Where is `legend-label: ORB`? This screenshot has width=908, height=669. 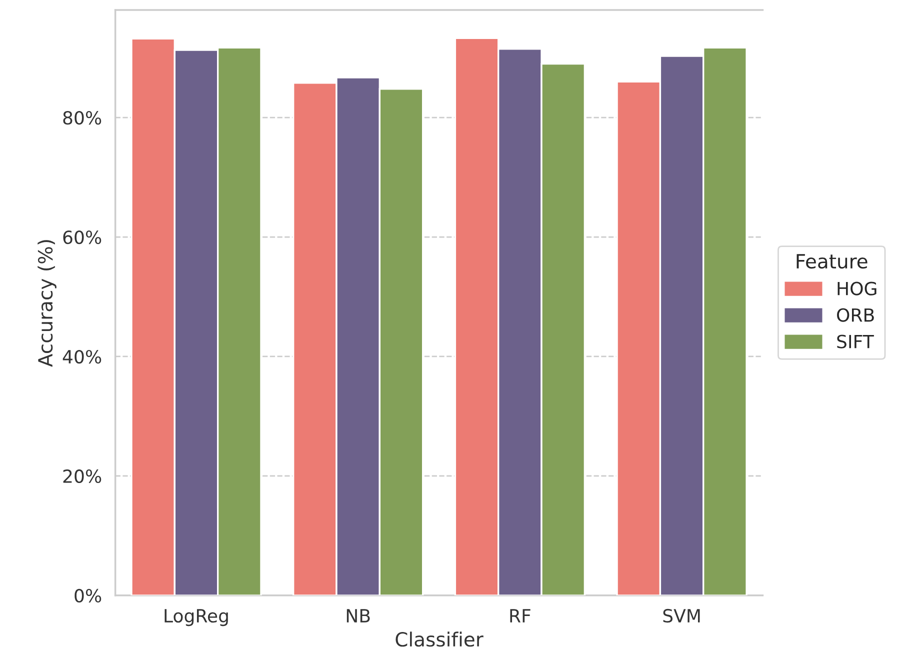 legend-label: ORB is located at coordinates (855, 315).